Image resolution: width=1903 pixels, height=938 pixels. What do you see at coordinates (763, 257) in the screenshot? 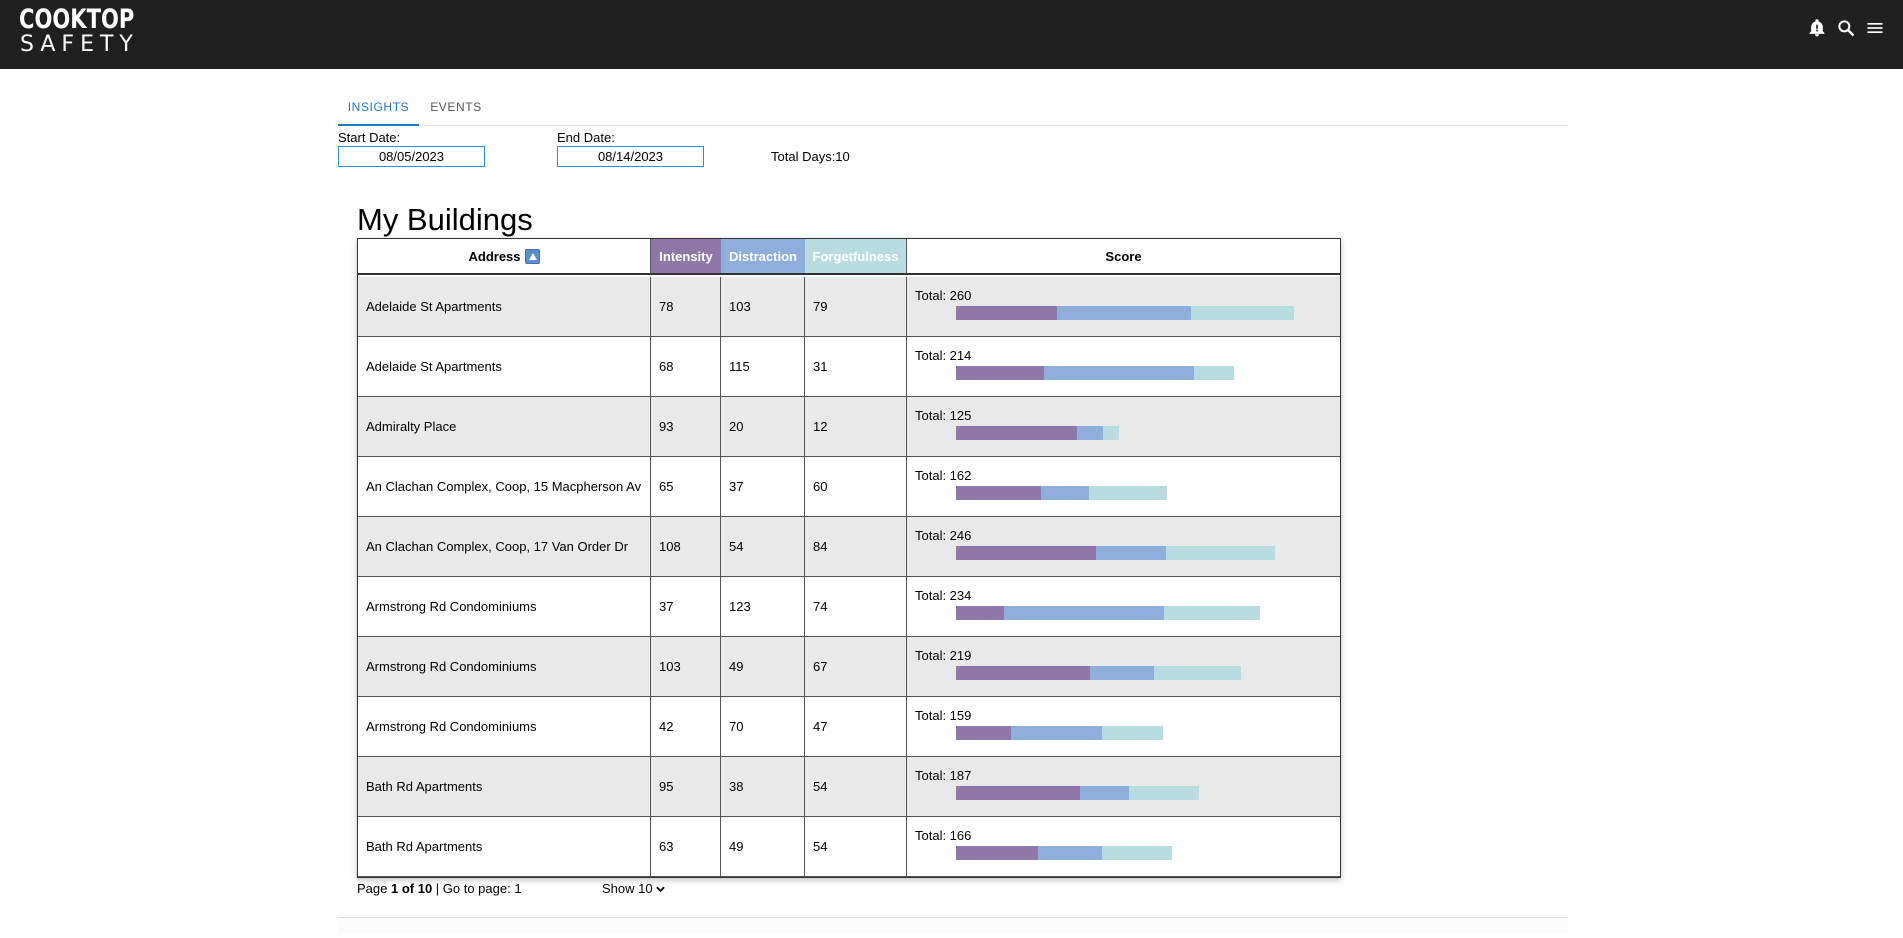
I see `column-header-distraction: Distraction` at bounding box center [763, 257].